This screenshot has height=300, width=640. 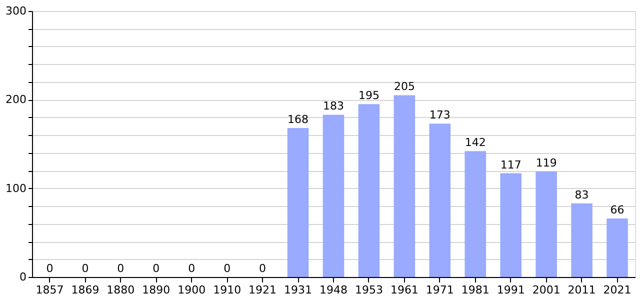 What do you see at coordinates (23, 277) in the screenshot?
I see `y-tick-label: 0` at bounding box center [23, 277].